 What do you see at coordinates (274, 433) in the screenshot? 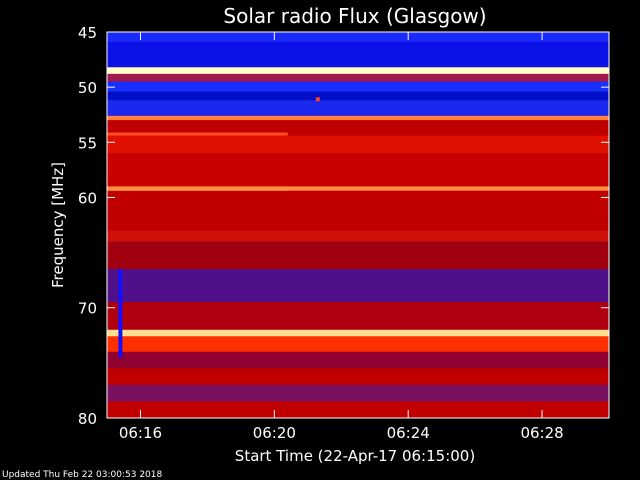
I see `x-tick-label-1: 06:20` at bounding box center [274, 433].